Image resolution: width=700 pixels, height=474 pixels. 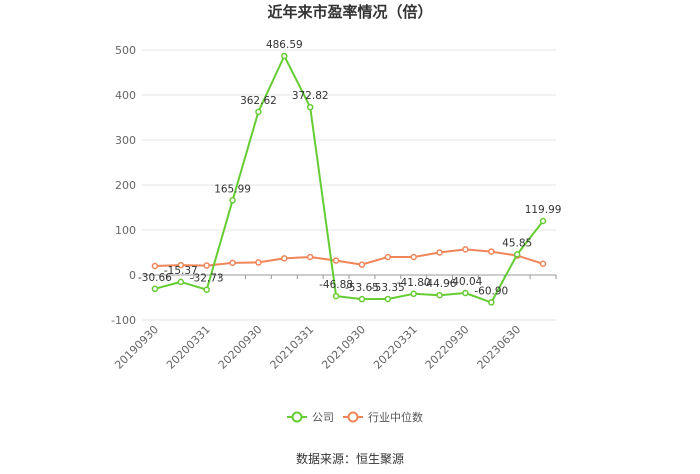 What do you see at coordinates (323, 417) in the screenshot?
I see `legend-company-label: 公司` at bounding box center [323, 417].